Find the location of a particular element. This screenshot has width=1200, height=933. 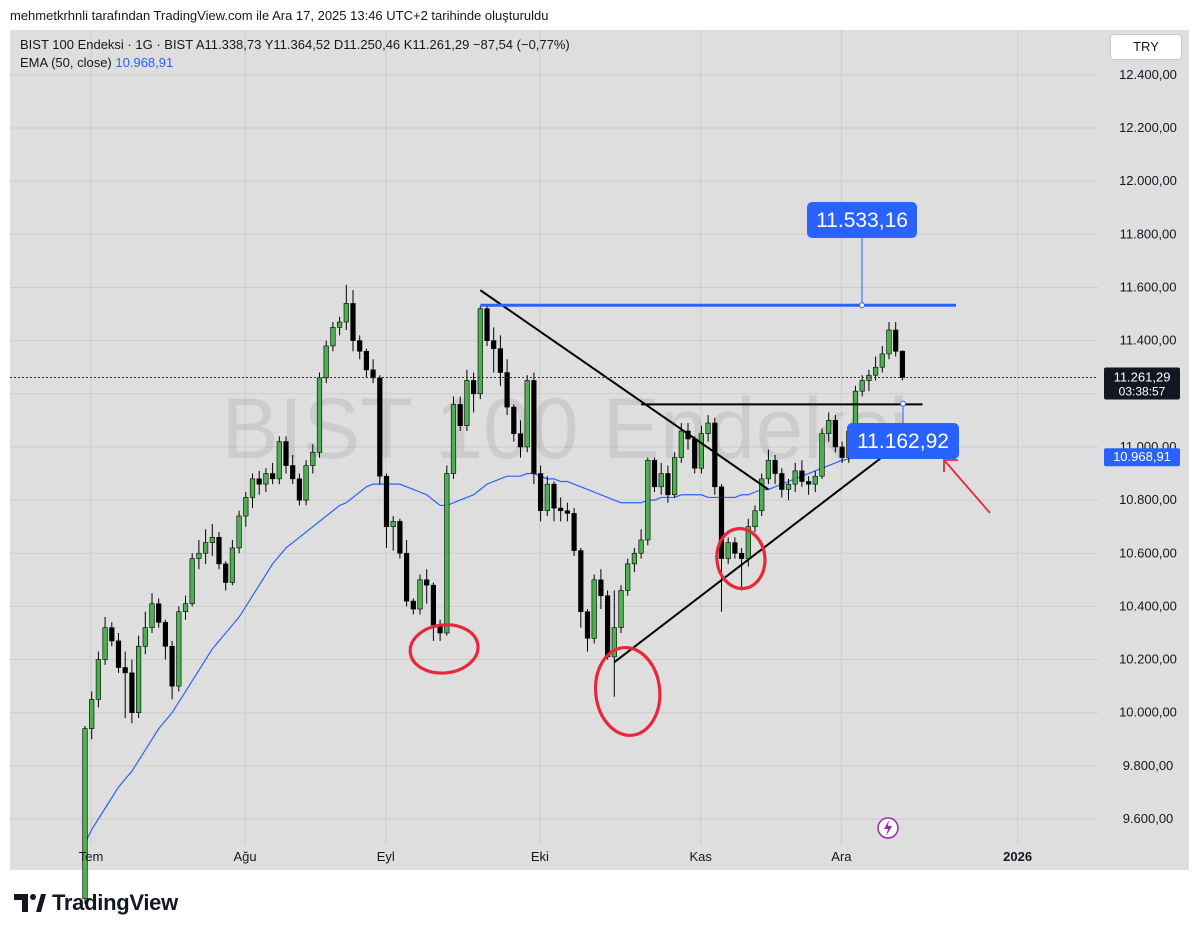

currency-button: TRY is located at coordinates (1146, 47).